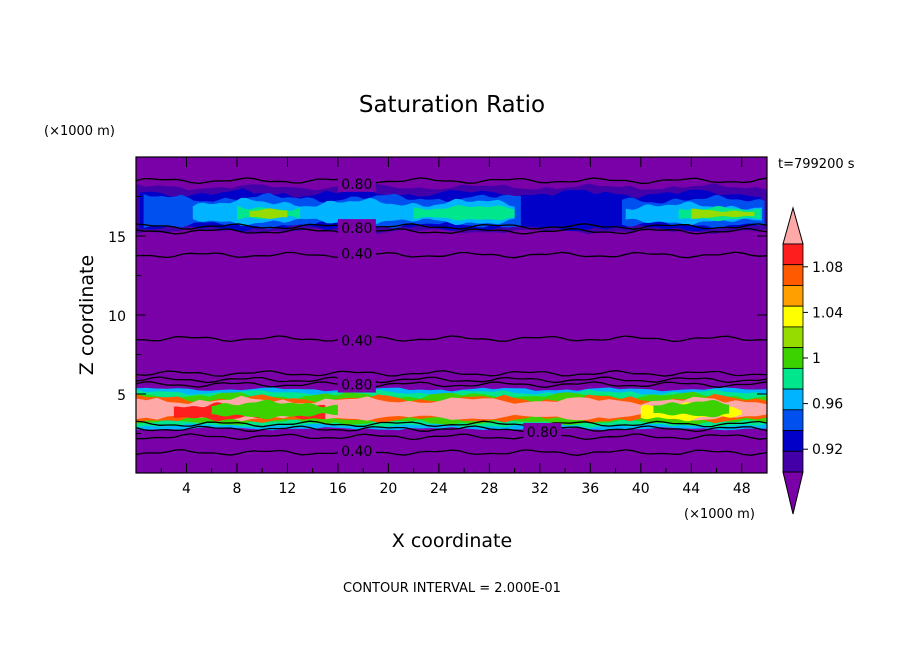 The height and width of the screenshot is (654, 904). What do you see at coordinates (590, 489) in the screenshot?
I see `x-tick-label: 36` at bounding box center [590, 489].